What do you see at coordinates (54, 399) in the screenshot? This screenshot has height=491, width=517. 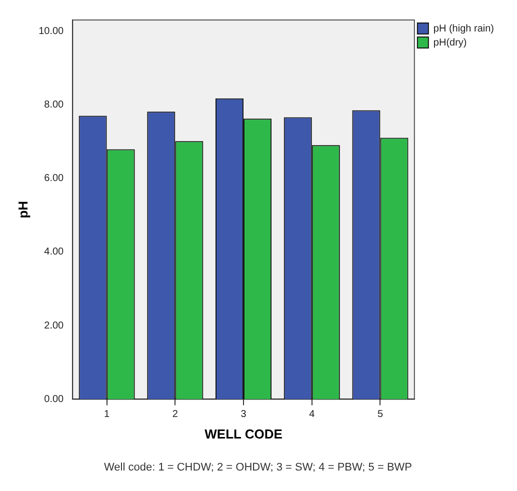 I see `y-tick-label: 0.00` at bounding box center [54, 399].